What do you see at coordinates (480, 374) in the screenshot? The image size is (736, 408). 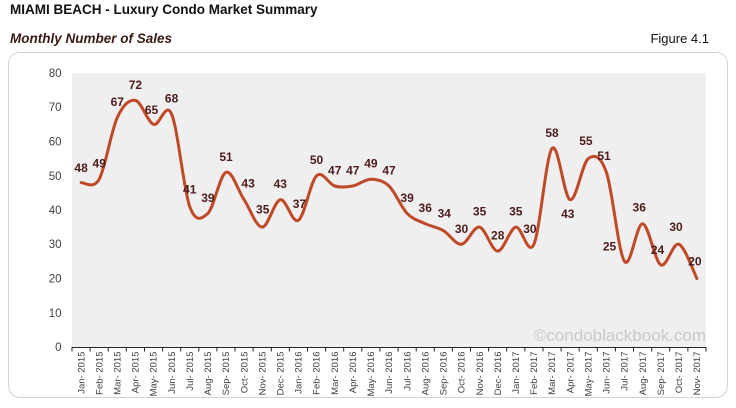 I see `svg-text: Nov- 2016` at bounding box center [480, 374].